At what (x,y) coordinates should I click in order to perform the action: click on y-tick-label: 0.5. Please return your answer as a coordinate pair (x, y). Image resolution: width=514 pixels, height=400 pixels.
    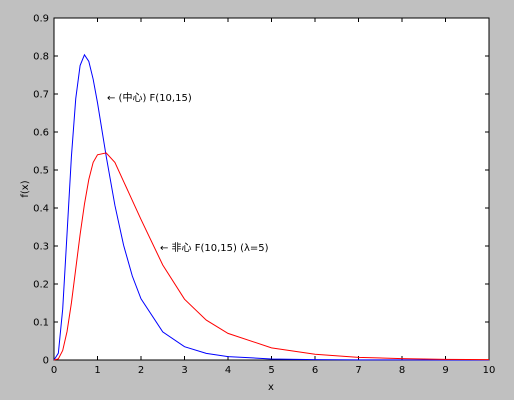
    Looking at the image, I should click on (41, 171).